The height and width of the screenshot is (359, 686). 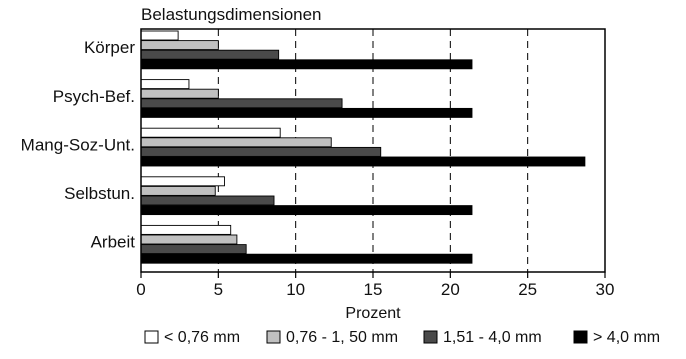 I want to click on x-tick-label: 25, so click(x=527, y=289).